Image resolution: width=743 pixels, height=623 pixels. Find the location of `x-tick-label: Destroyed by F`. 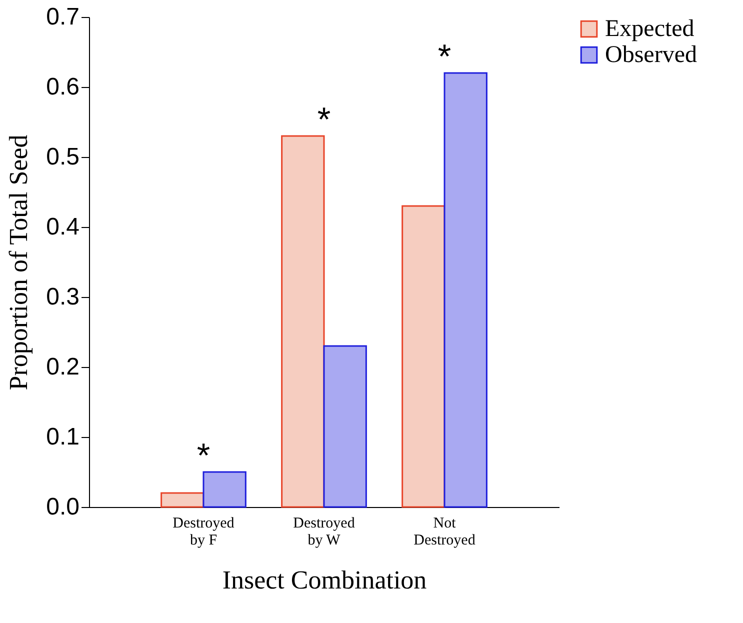

x-tick-label: Destroyed by F is located at coordinates (203, 532).